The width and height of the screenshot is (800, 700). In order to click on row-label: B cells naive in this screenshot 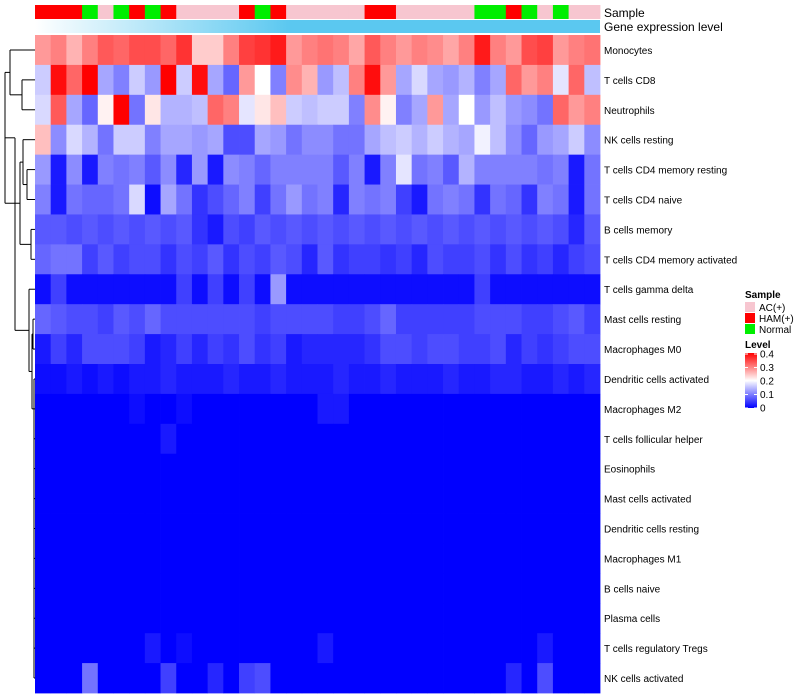, I will do `click(632, 589)`.